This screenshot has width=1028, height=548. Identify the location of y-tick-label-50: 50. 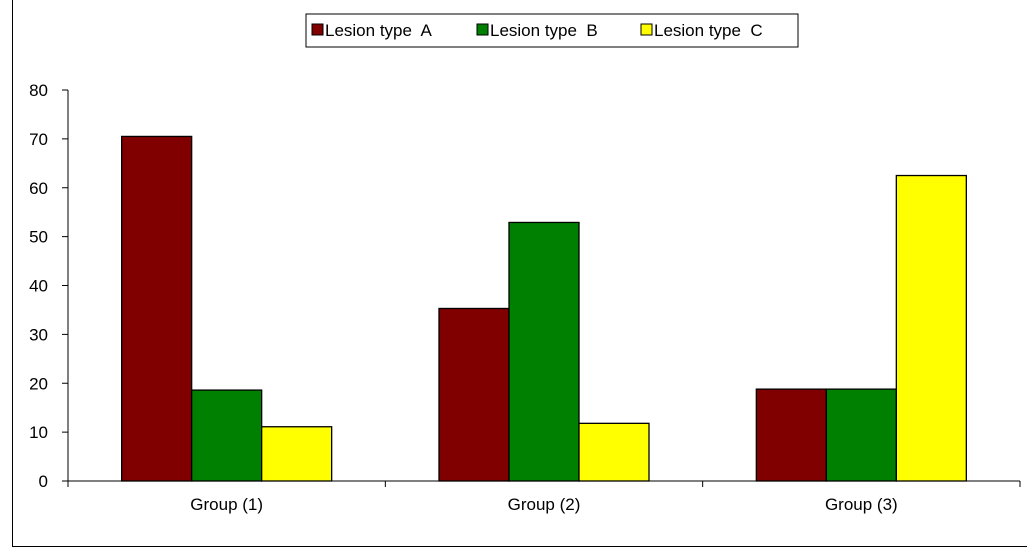
(38, 237).